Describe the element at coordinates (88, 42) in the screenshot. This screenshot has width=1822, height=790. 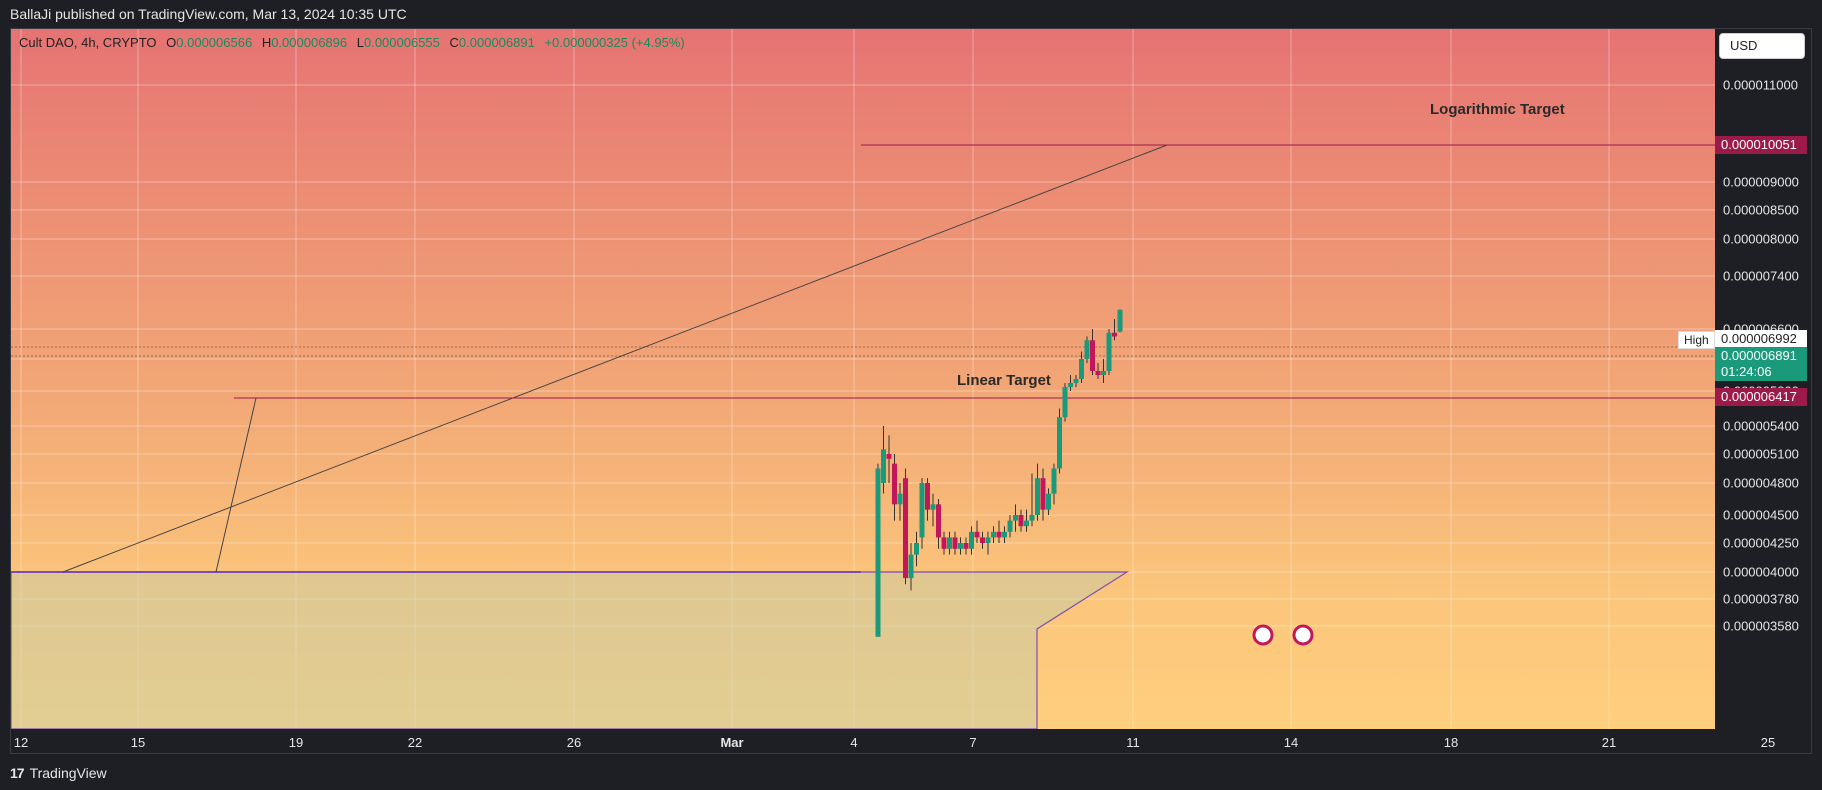
I see `symbol-label: Cult DAO, 4h, CRYPTO` at that location.